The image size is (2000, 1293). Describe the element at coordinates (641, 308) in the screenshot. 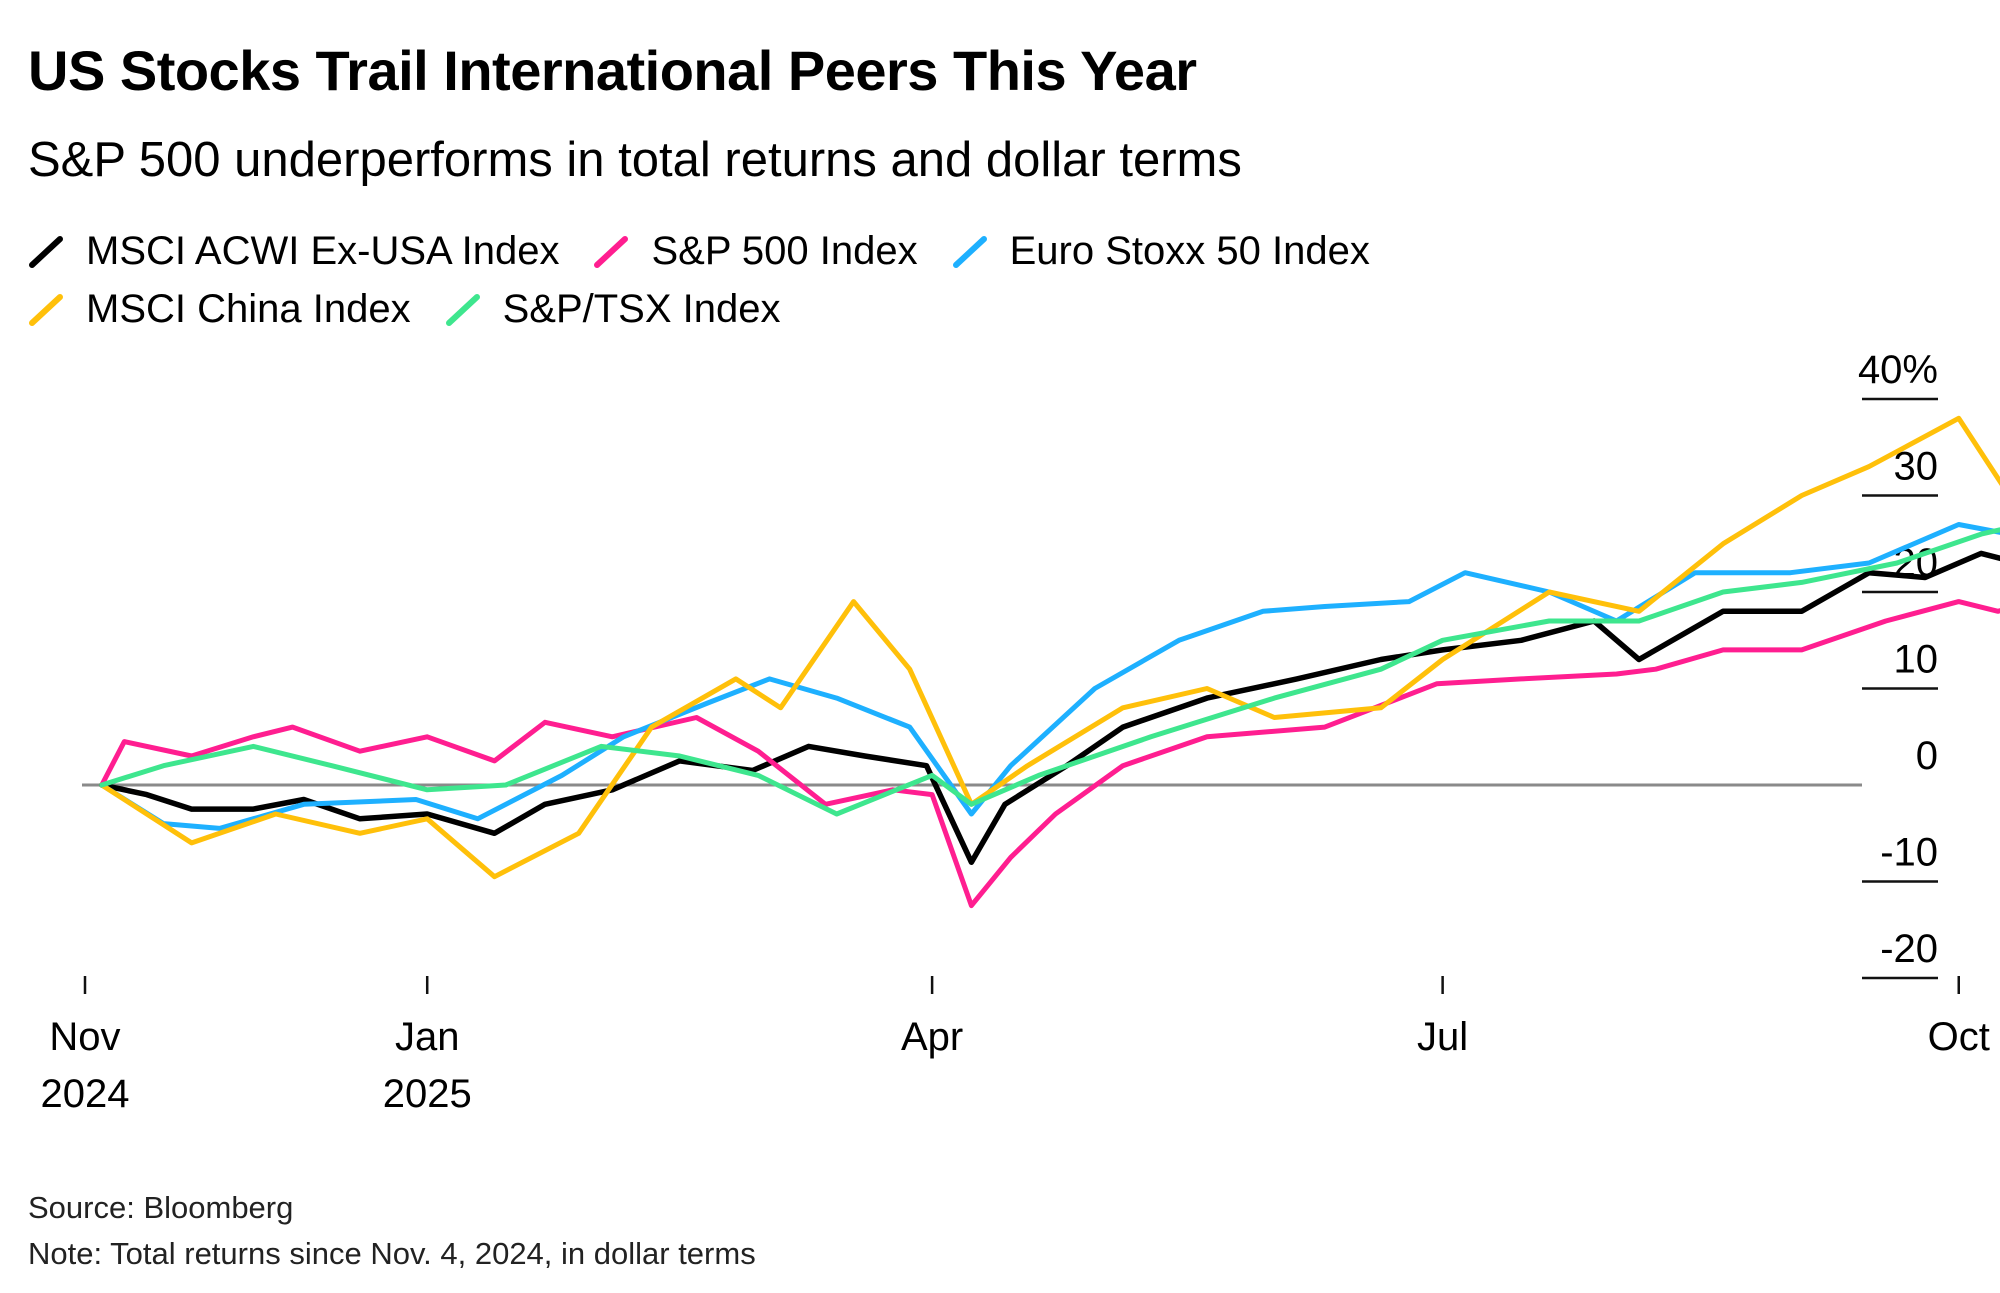

I see `legend-label: S&P/TSX Index` at that location.